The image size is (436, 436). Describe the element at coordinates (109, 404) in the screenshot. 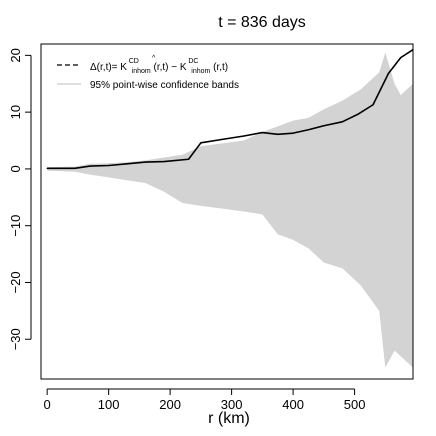

I see `x-tick-label: 100` at that location.